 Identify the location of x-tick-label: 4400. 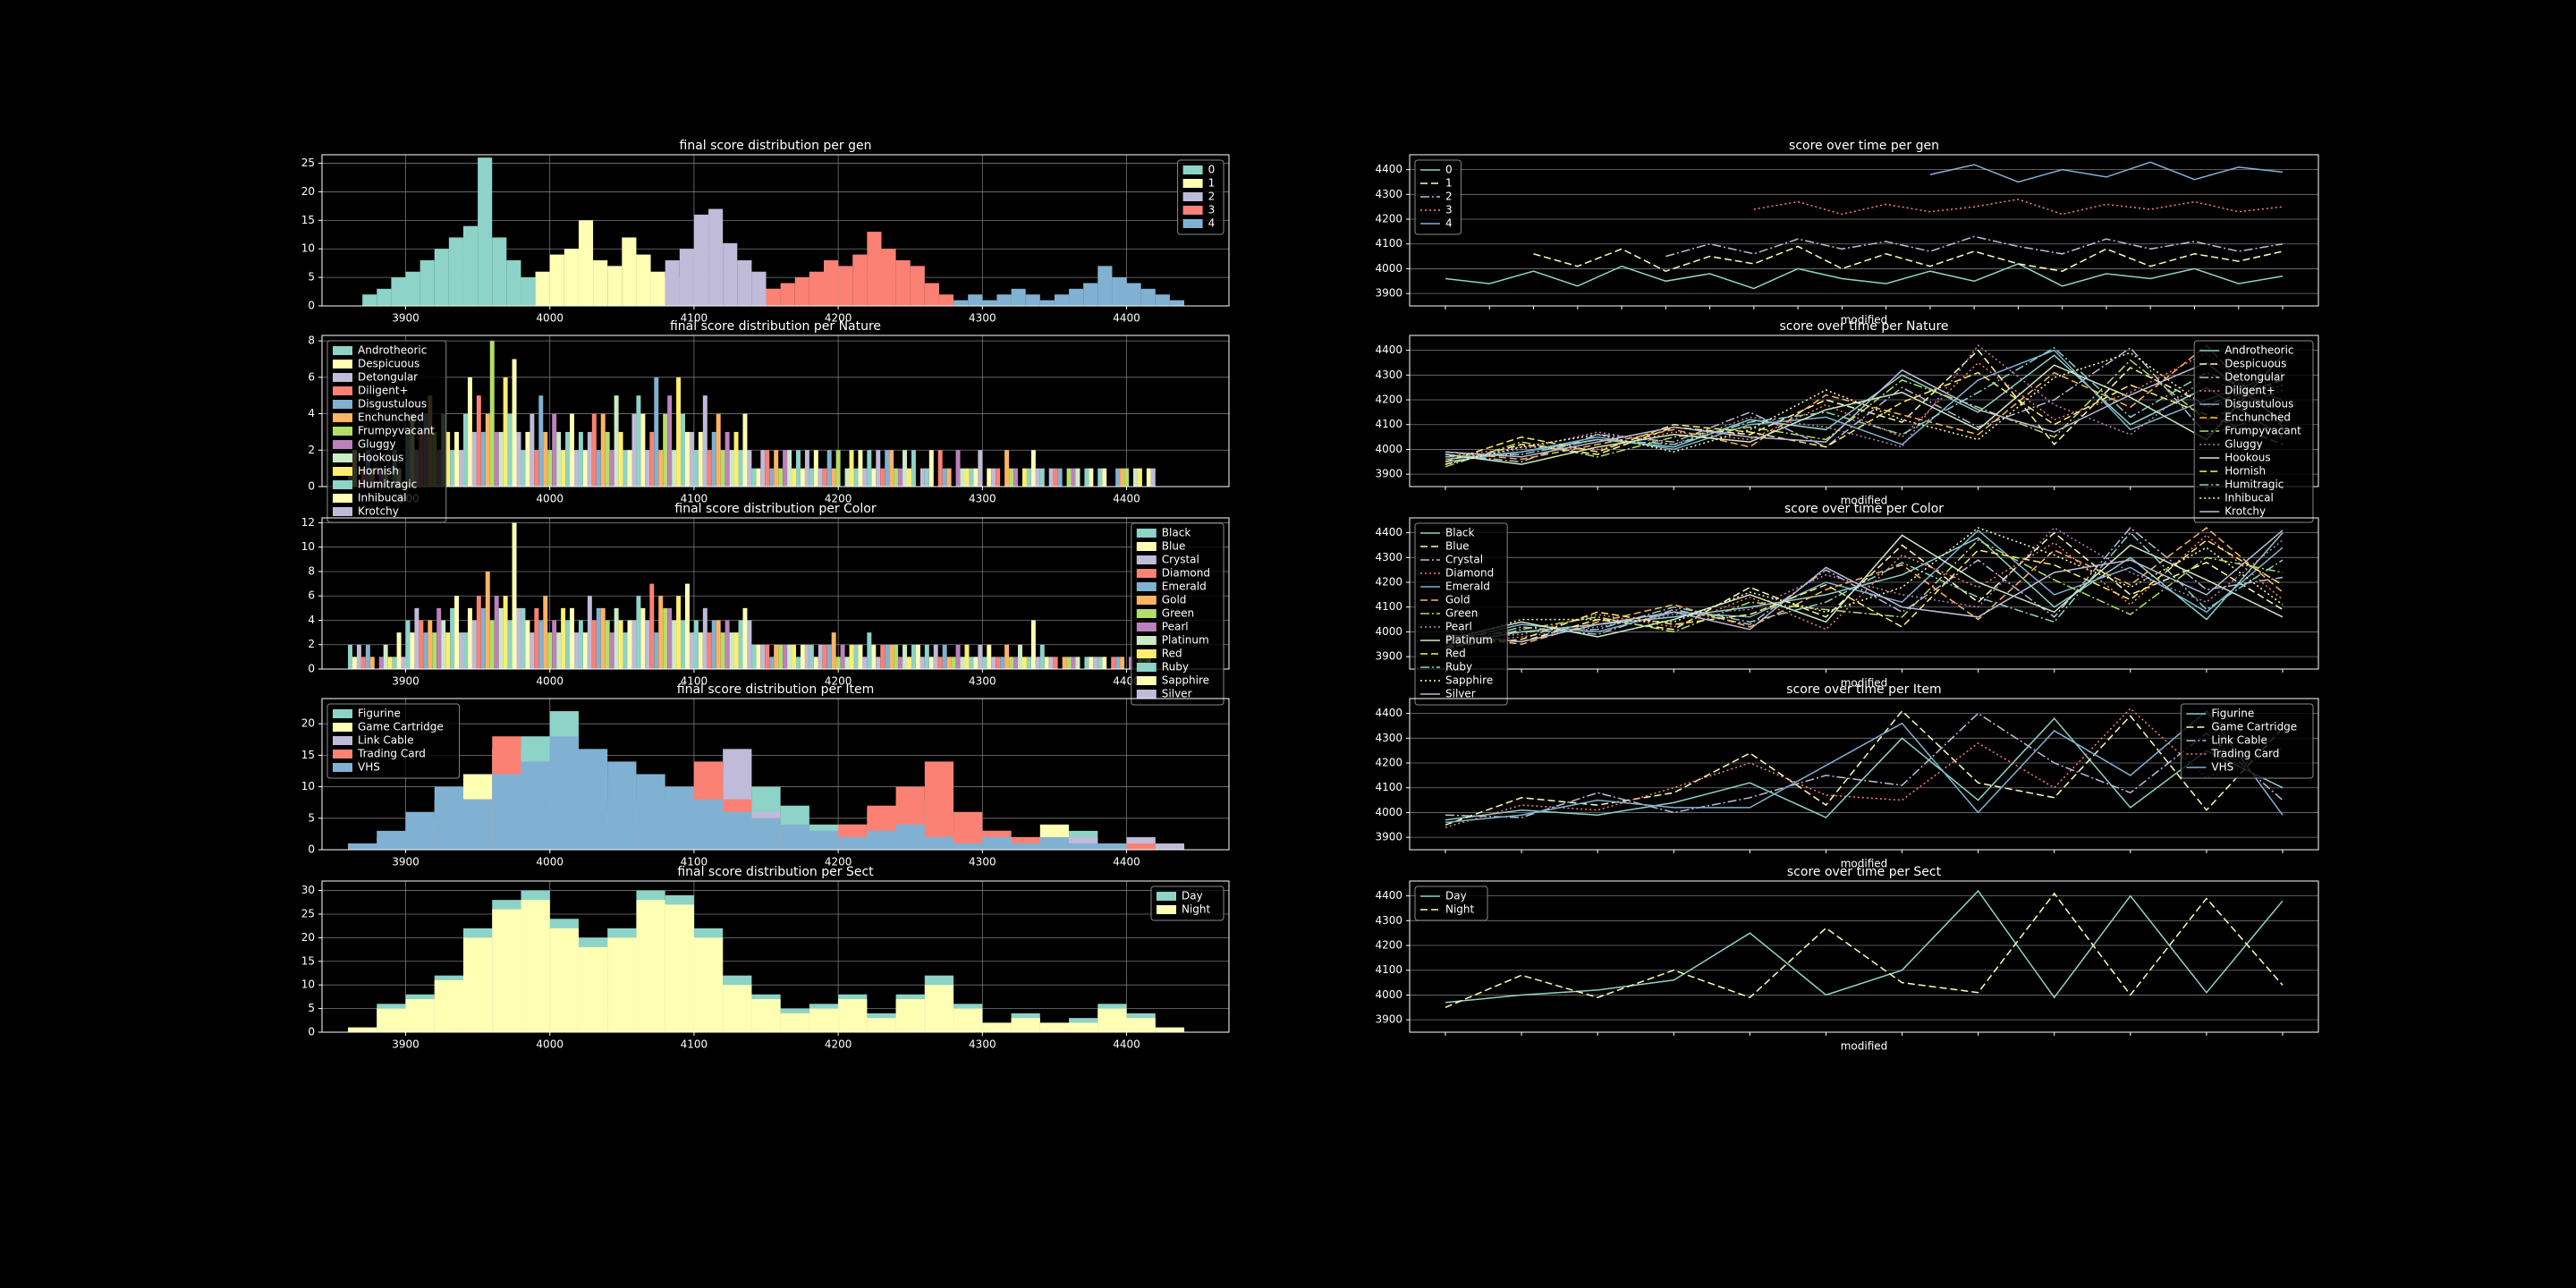
(1126, 499).